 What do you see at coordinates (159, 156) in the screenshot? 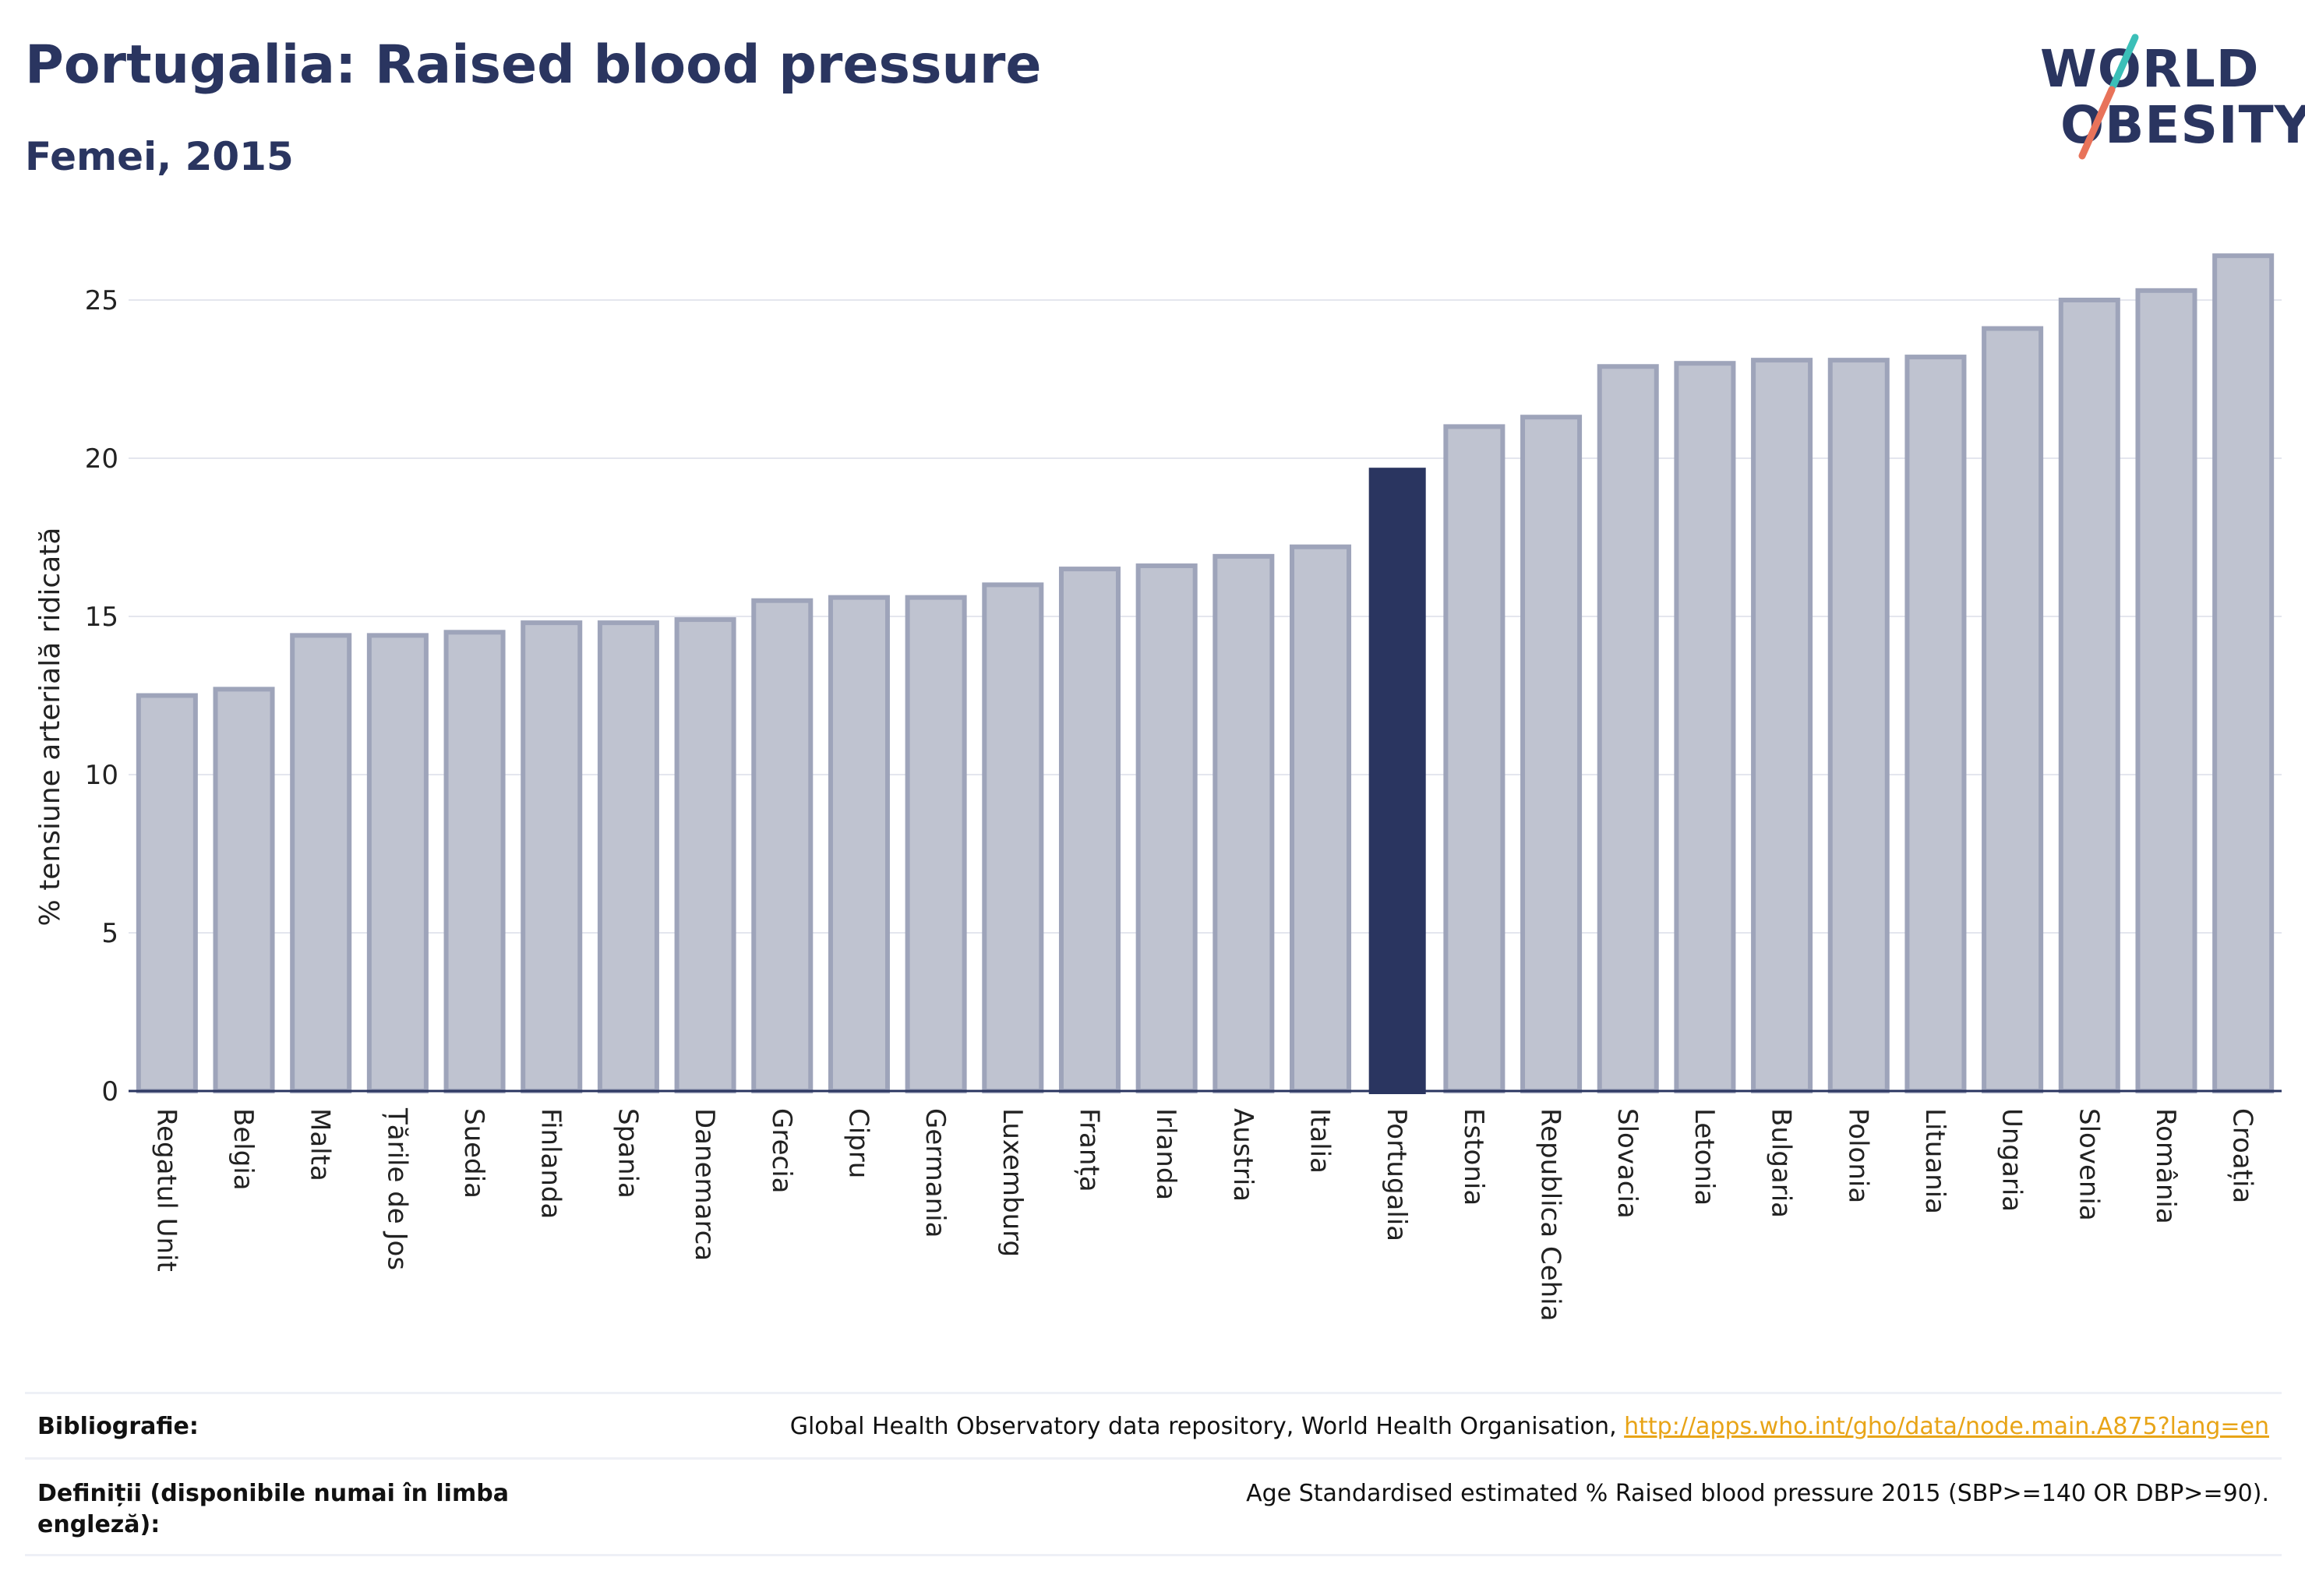
I see `chart-subtitle: Femei, 2015` at bounding box center [159, 156].